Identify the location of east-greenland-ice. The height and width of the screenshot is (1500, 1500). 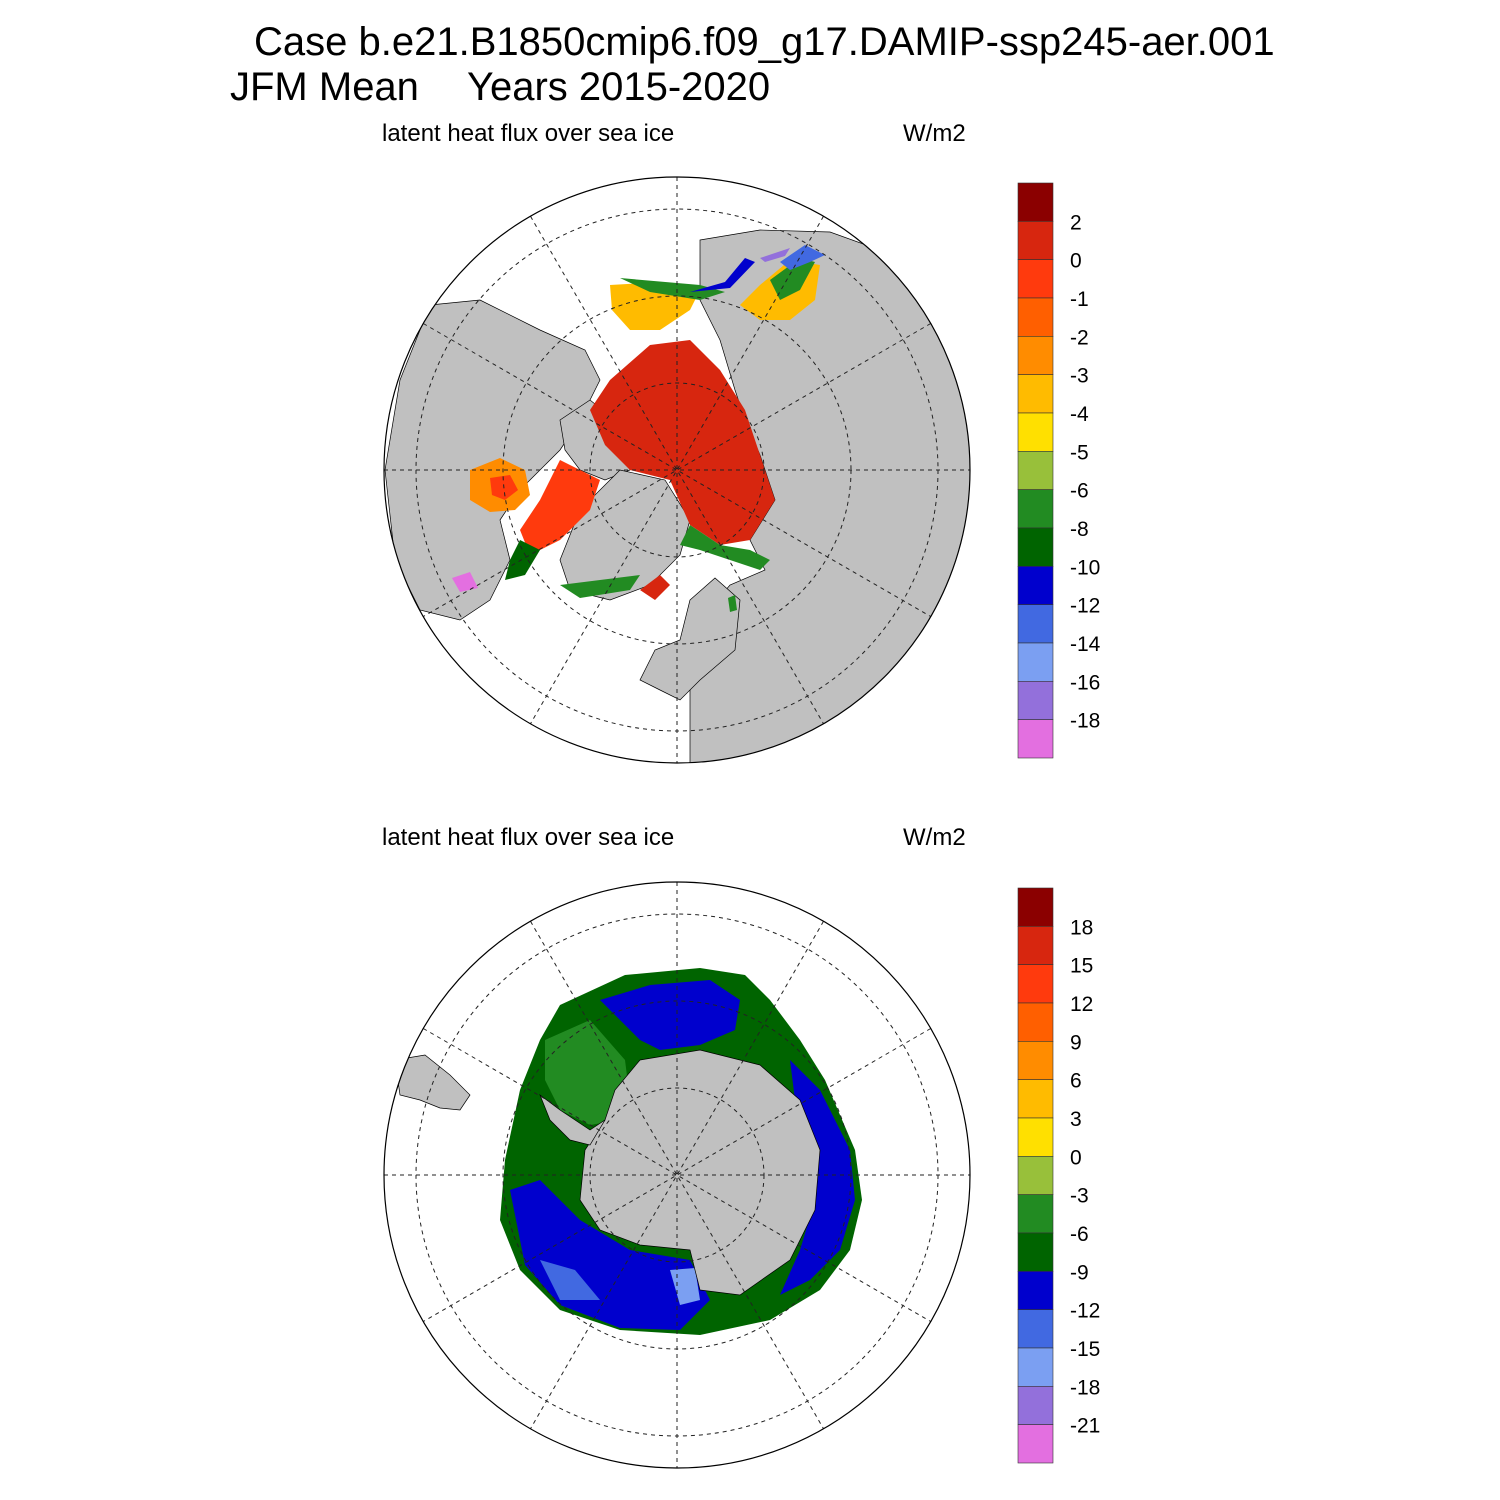
(655, 587).